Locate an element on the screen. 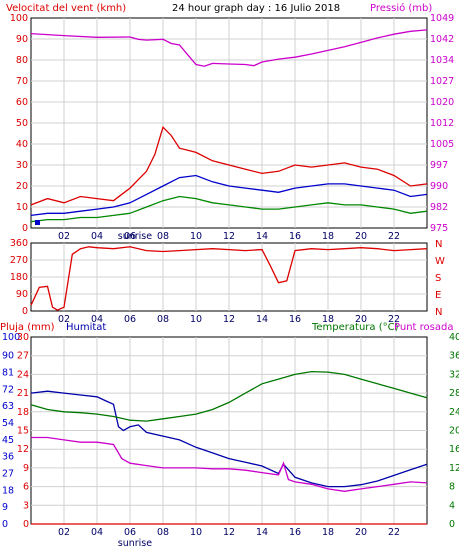 This screenshot has height=554, width=459. rain-label: Pluja (mm) is located at coordinates (27, 327).